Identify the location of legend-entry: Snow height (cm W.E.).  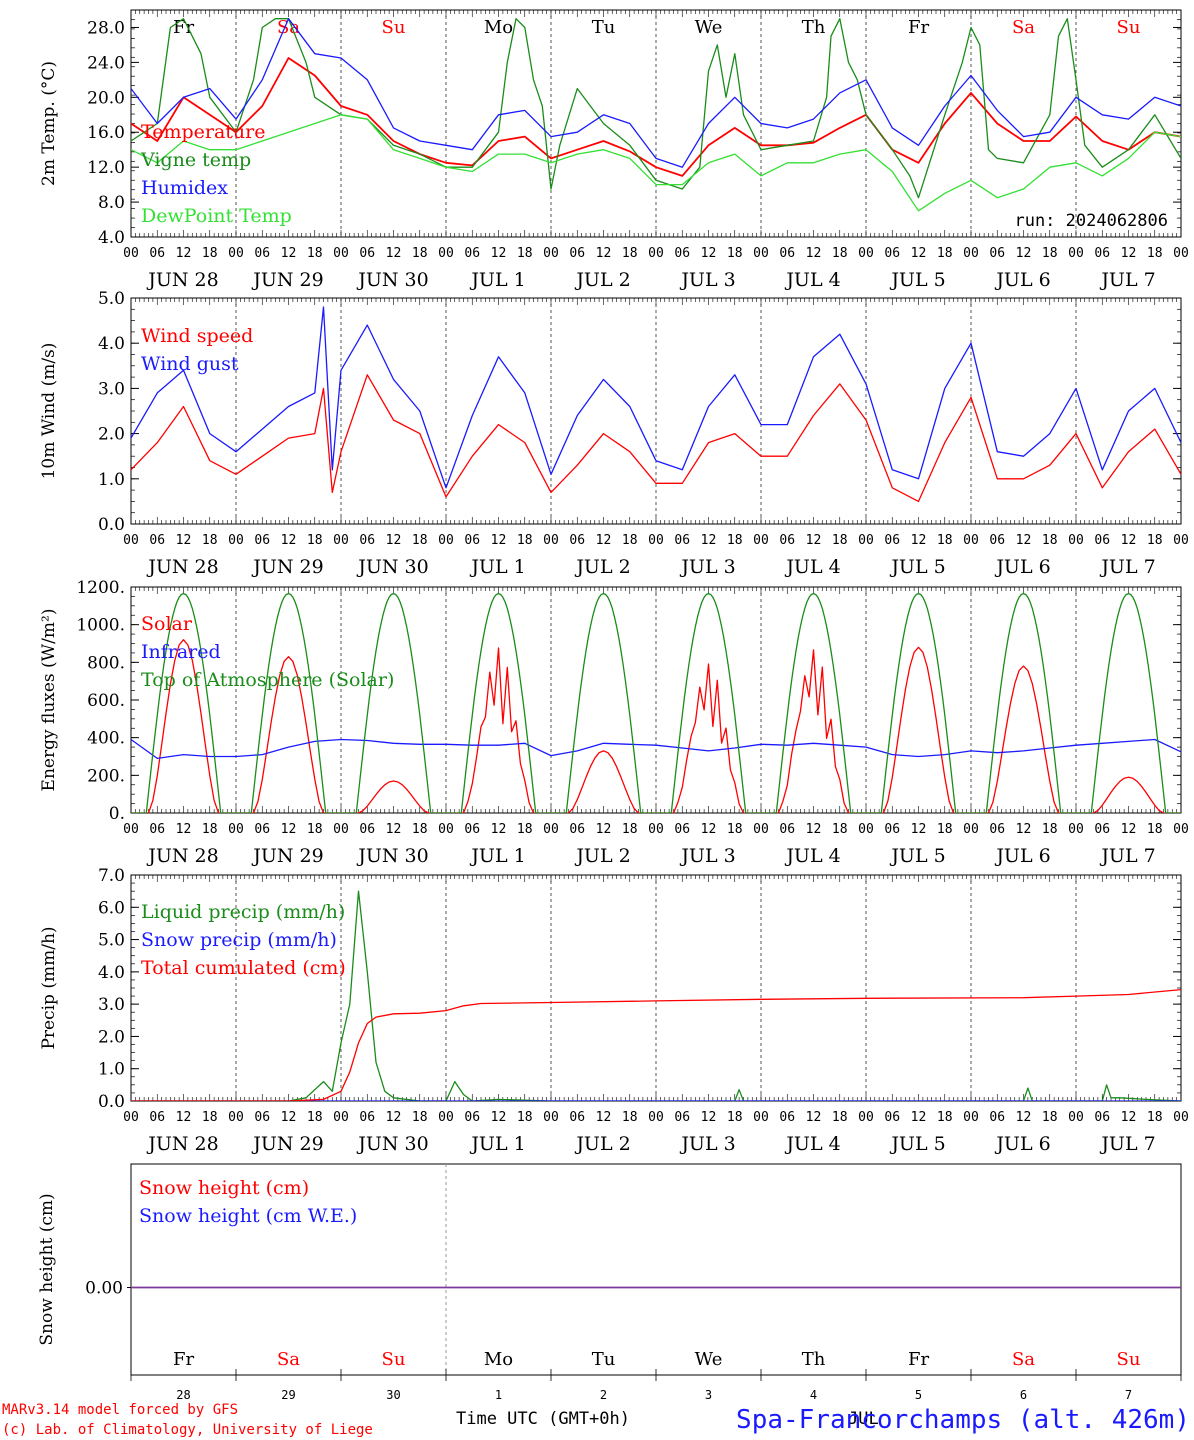
(248, 1216).